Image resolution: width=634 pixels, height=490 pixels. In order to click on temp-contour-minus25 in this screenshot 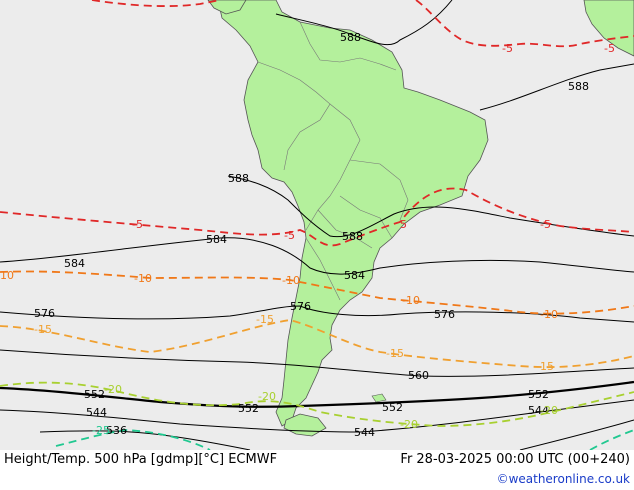, I will do `click(133, 440)`.